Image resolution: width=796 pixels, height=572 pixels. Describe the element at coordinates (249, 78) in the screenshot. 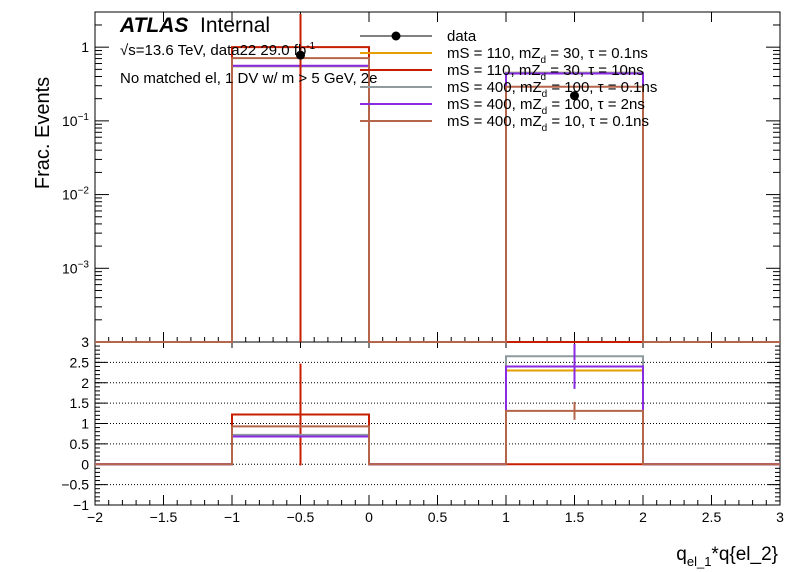

I see `selection-label: No matched el, 1 DV w/ m > 5 GeV, 2e` at that location.